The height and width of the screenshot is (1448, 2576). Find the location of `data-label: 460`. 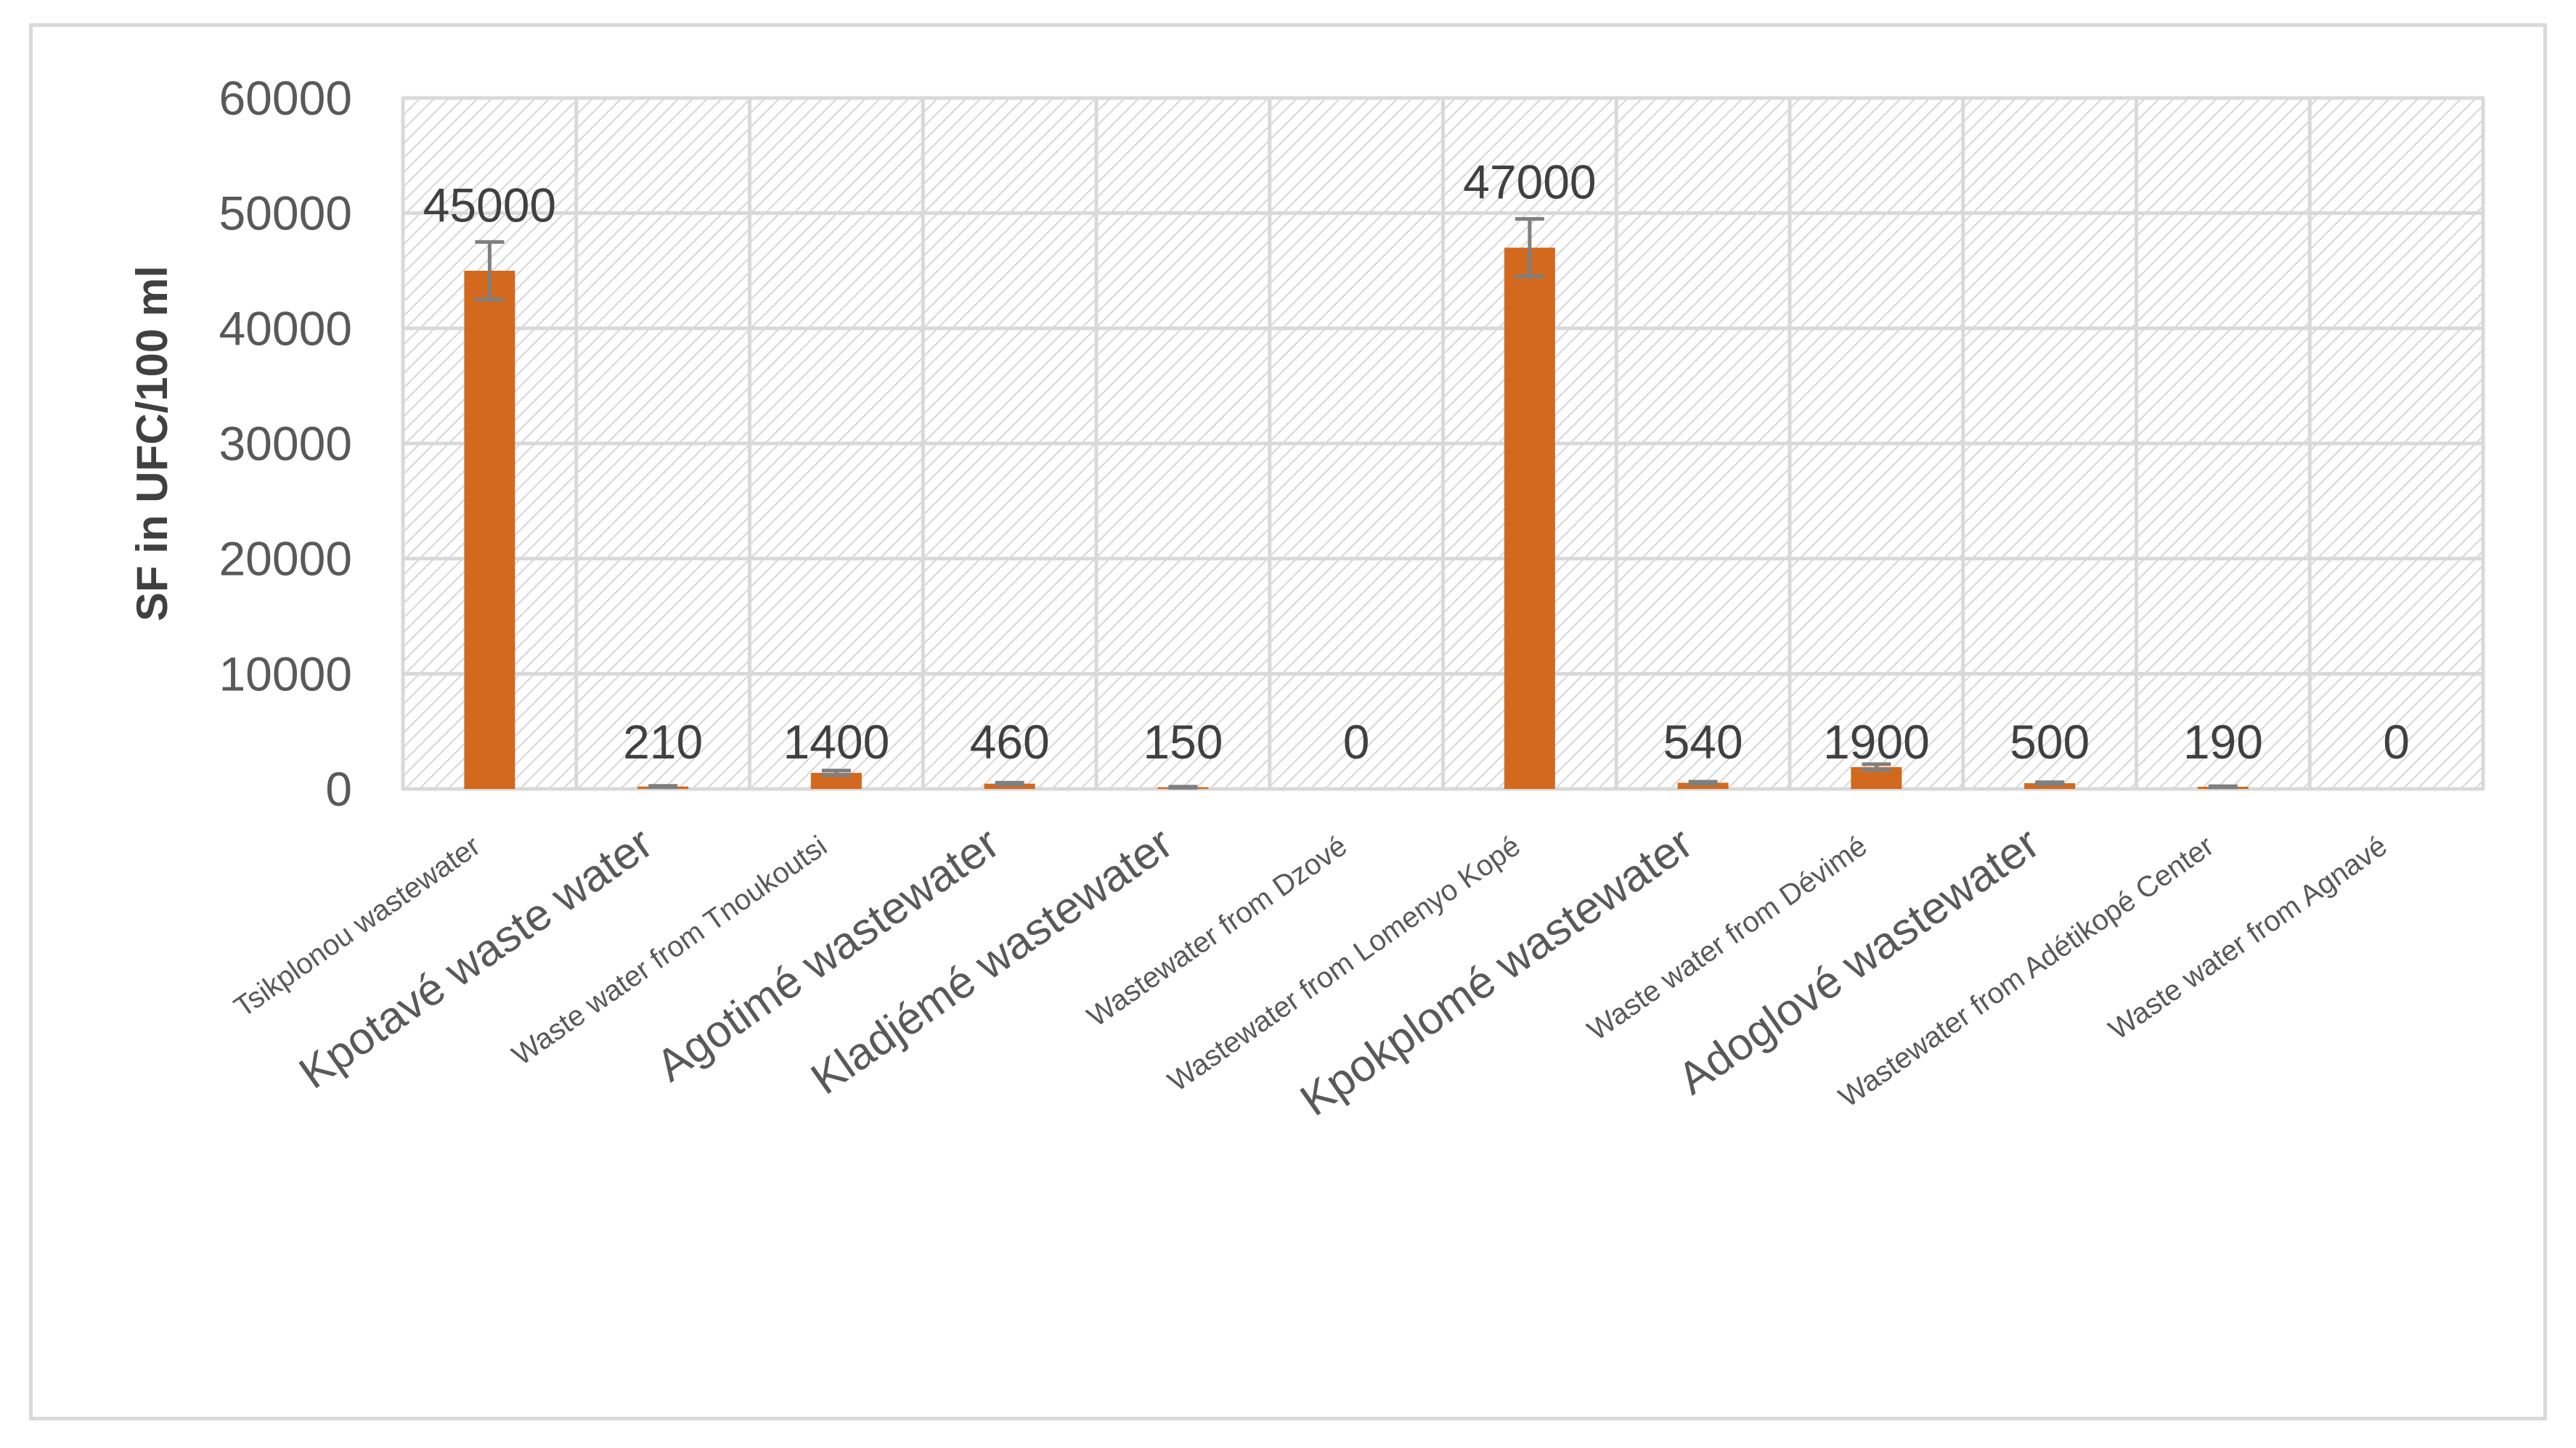

data-label: 460 is located at coordinates (1010, 742).